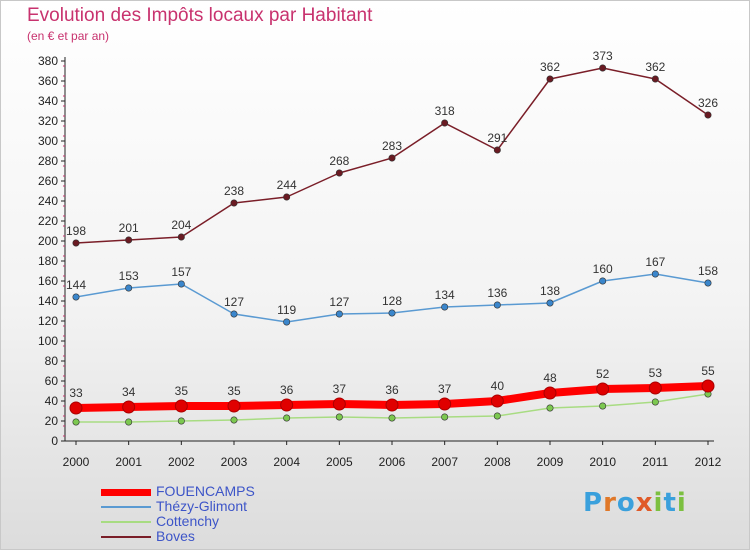 Image resolution: width=750 pixels, height=550 pixels. I want to click on legend-swatch-cottenchy, so click(126, 522).